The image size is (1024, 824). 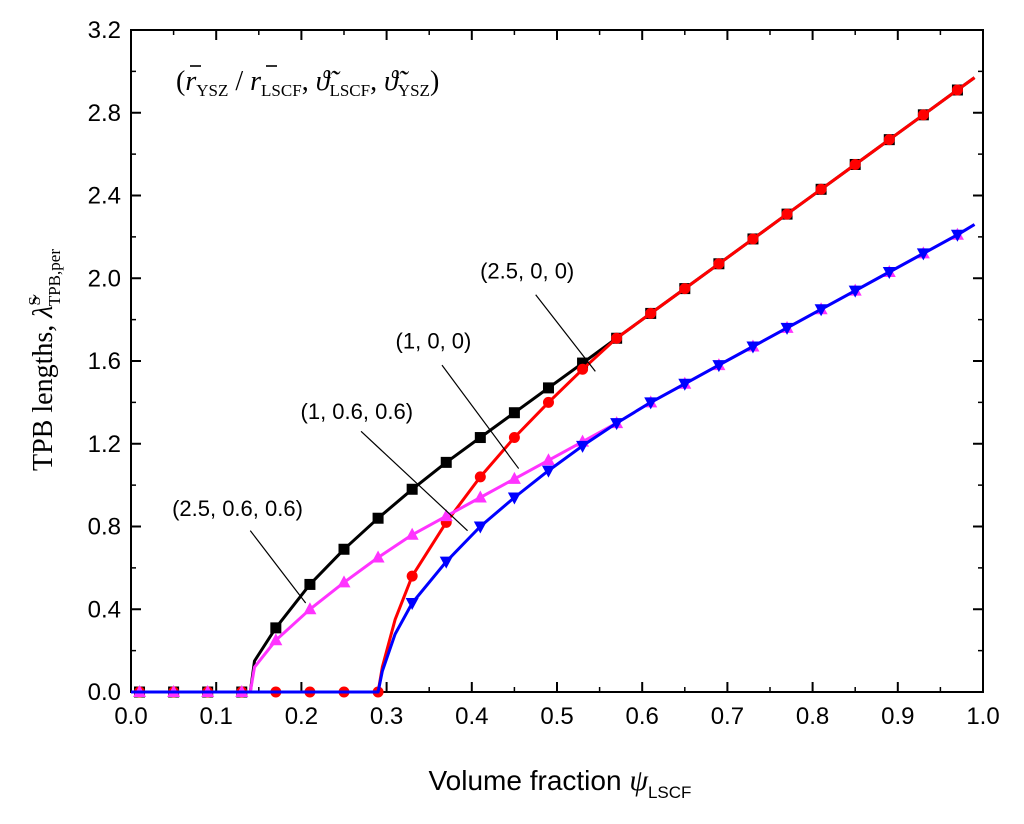 I want to click on x-axis-label: Volume fraction ψLSCF, so click(x=560, y=783).